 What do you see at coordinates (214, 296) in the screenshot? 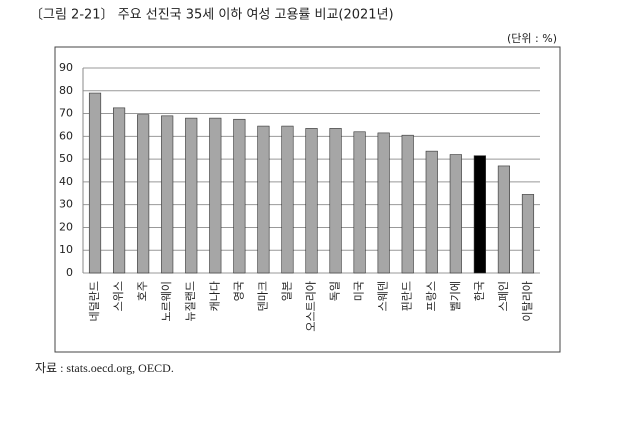
I see `x-tick-label: 캐나다` at bounding box center [214, 296].